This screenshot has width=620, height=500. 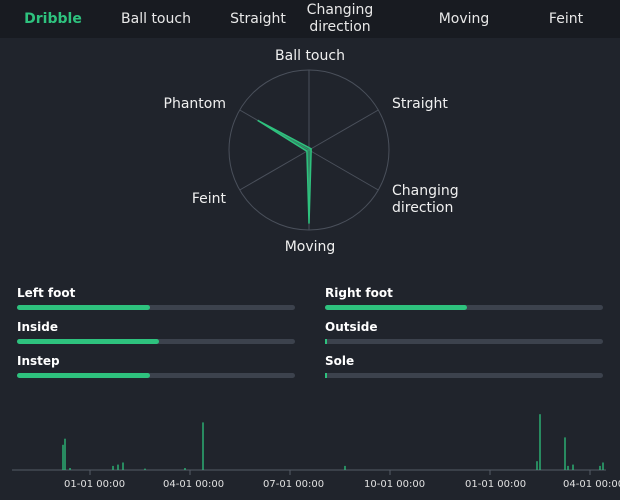 I want to click on bar-label: Left foot, so click(x=46, y=293).